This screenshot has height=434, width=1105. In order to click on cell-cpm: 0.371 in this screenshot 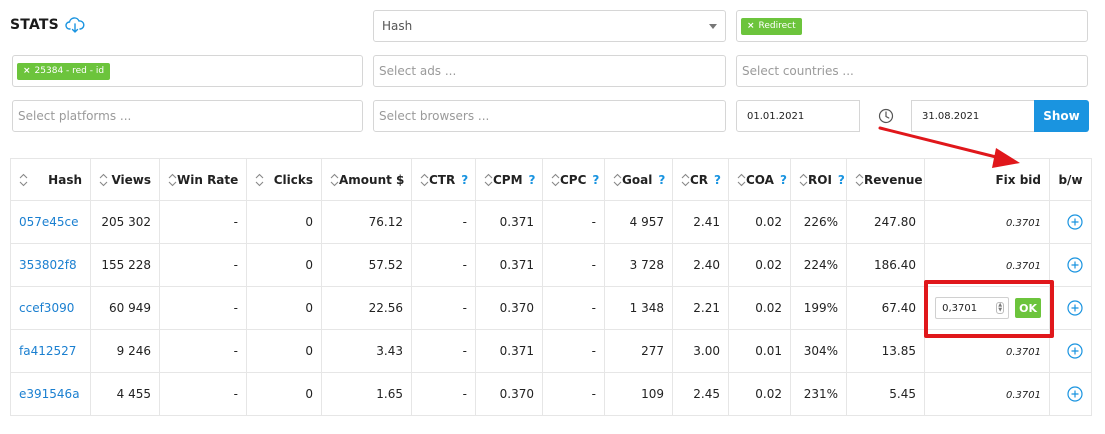, I will do `click(509, 222)`.